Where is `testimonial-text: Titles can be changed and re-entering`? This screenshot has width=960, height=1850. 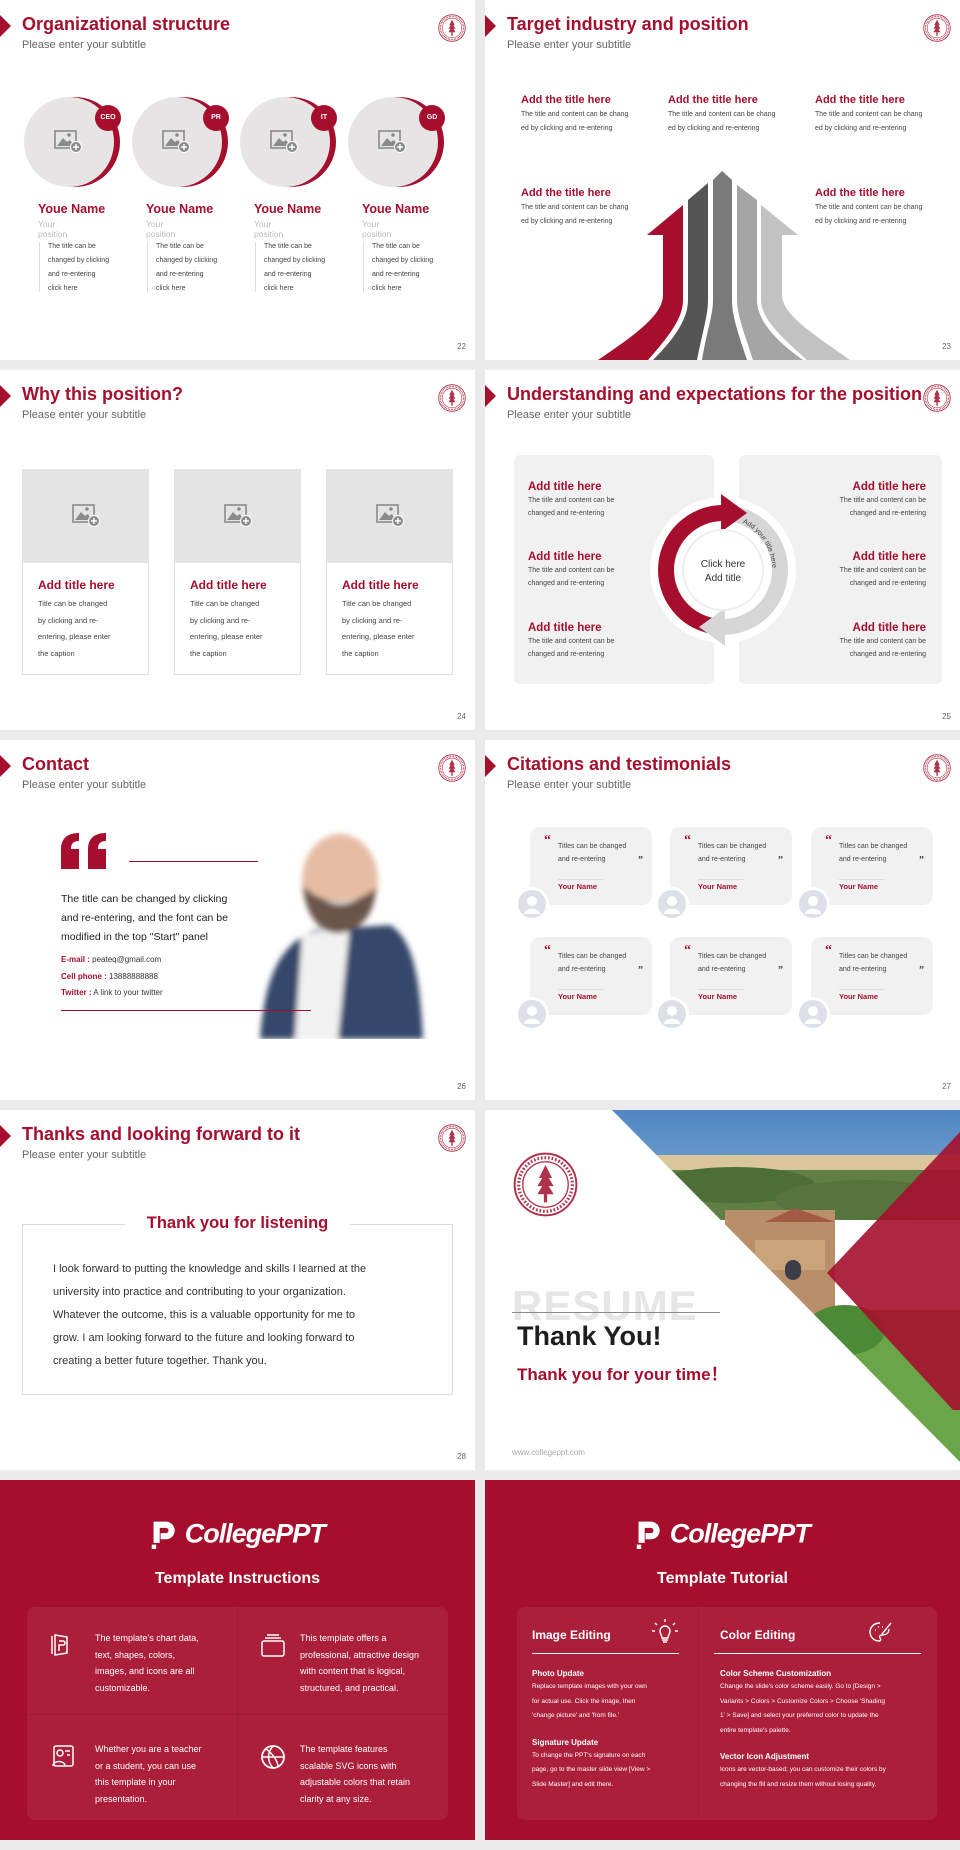
testimonial-text: Titles can be changed and re-entering is located at coordinates (732, 853).